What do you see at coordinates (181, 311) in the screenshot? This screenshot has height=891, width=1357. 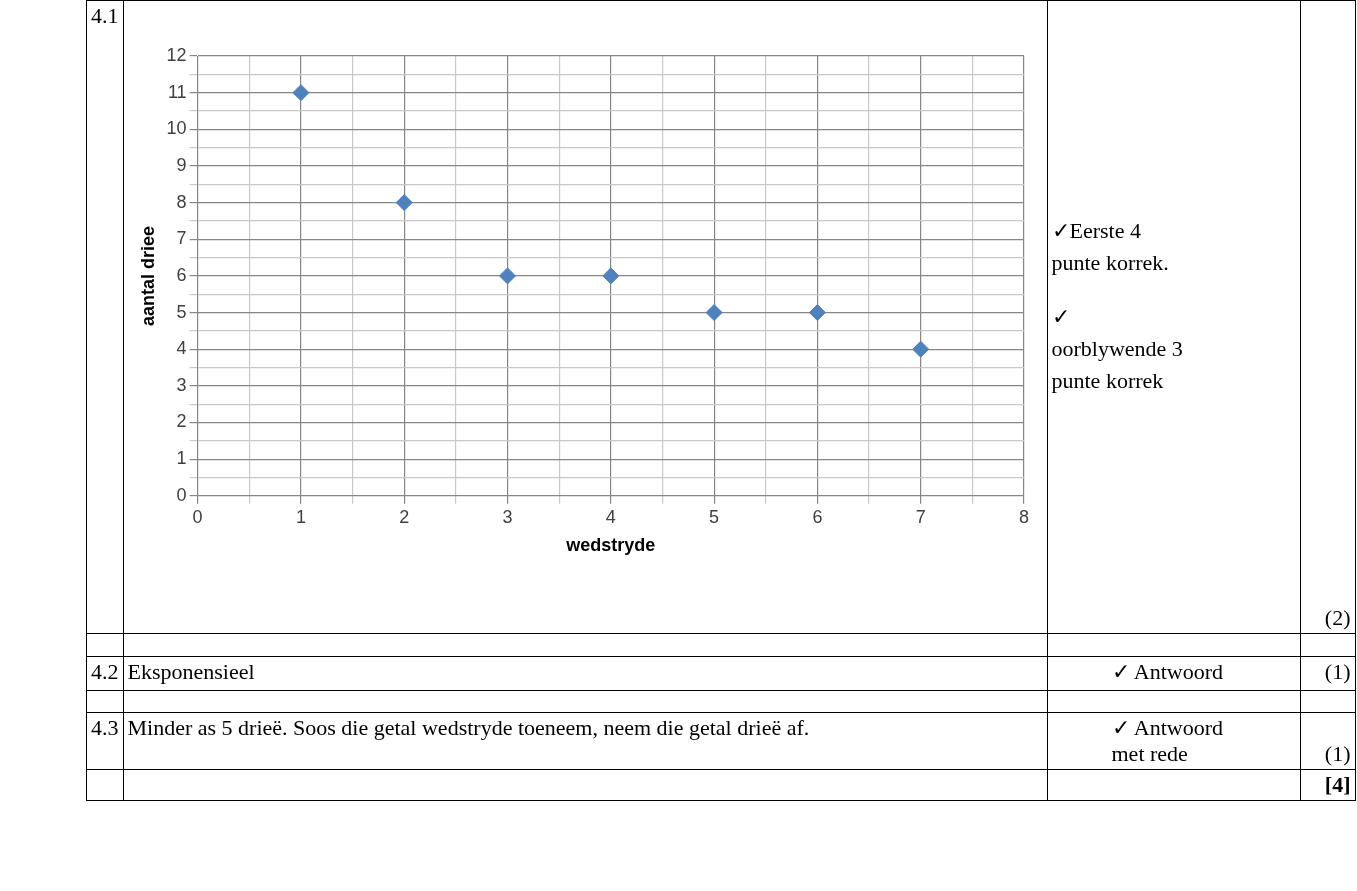 I see `y-tick-label: 5` at bounding box center [181, 311].